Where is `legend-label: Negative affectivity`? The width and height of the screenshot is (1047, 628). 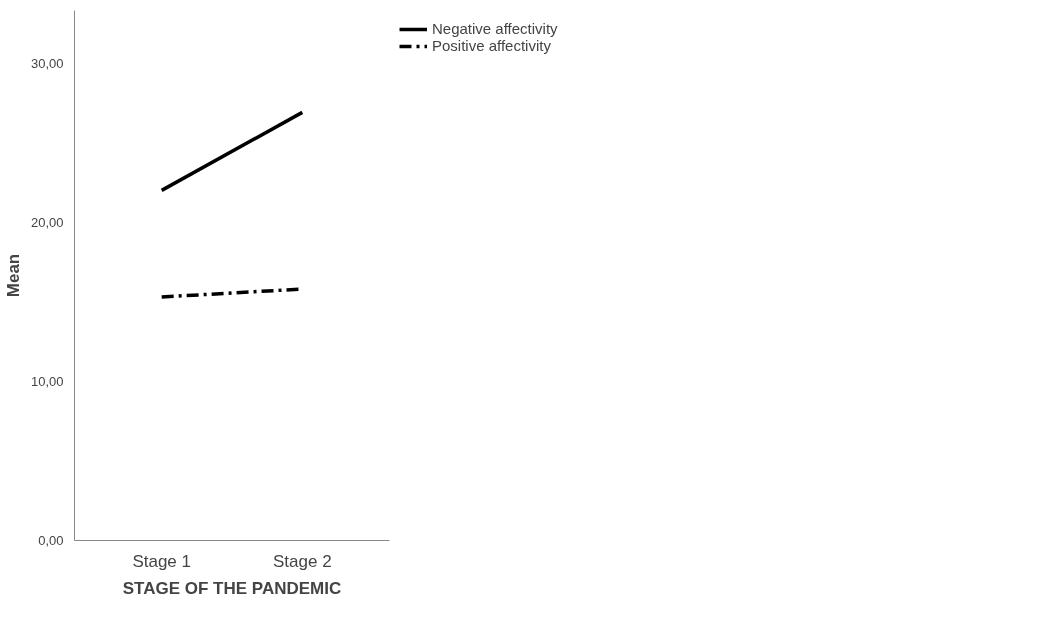
legend-label: Negative affectivity is located at coordinates (495, 28).